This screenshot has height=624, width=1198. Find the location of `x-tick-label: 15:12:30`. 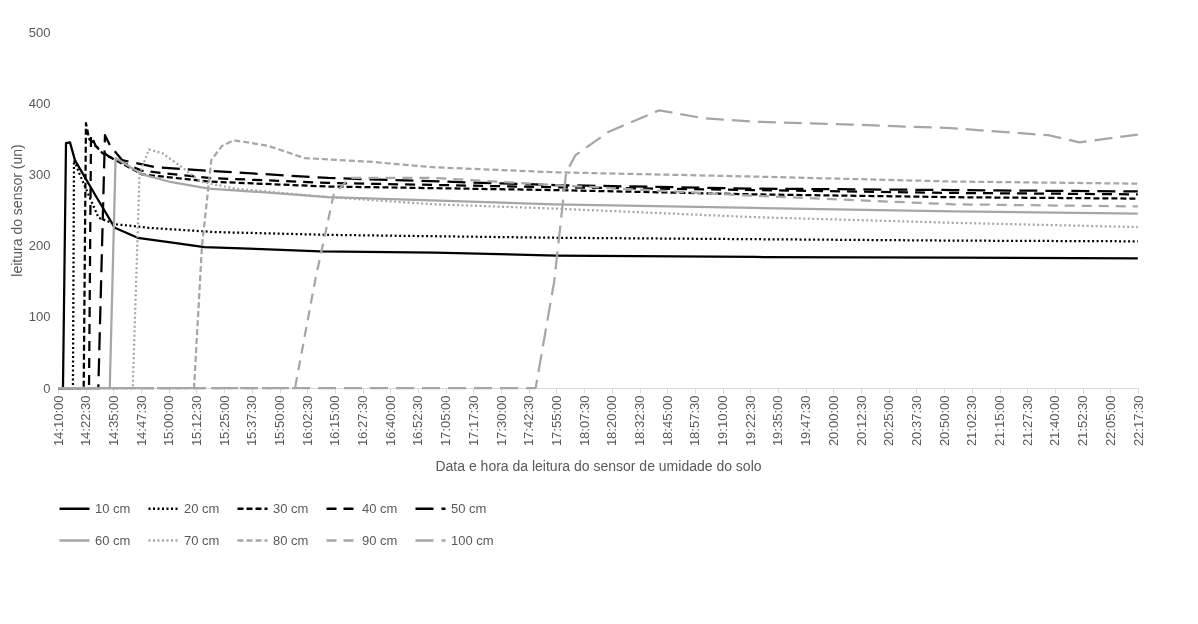

x-tick-label: 15:12:30 is located at coordinates (196, 421).